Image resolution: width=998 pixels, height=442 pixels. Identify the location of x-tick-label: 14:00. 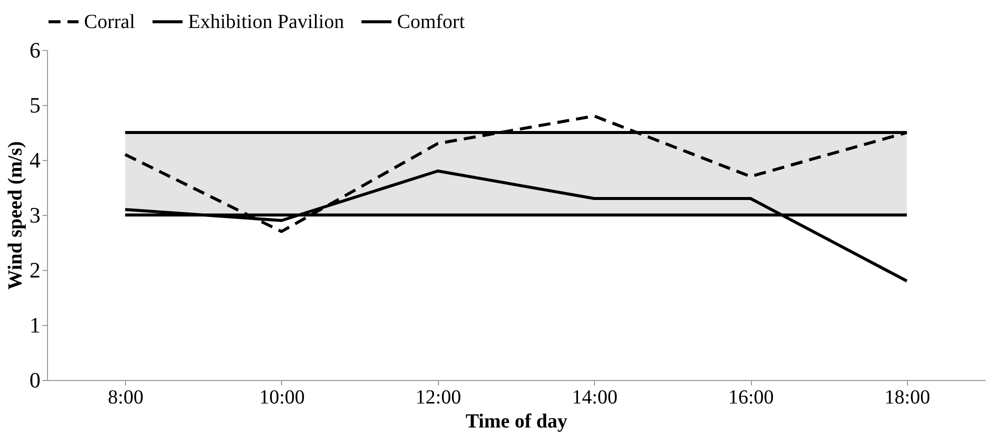
(595, 397).